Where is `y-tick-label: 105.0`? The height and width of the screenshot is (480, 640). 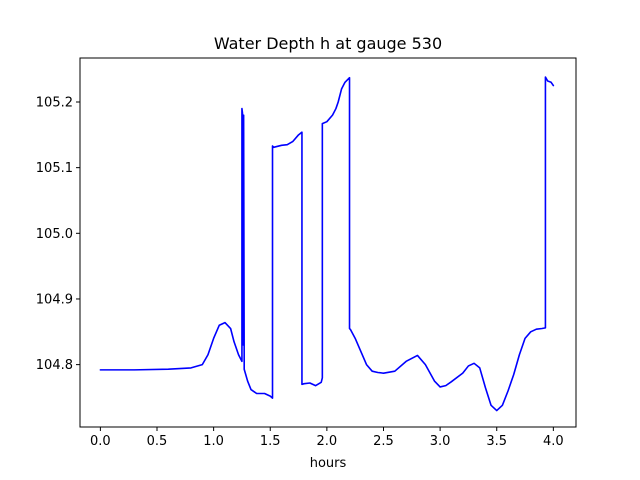 y-tick-label: 105.0 is located at coordinates (54, 234).